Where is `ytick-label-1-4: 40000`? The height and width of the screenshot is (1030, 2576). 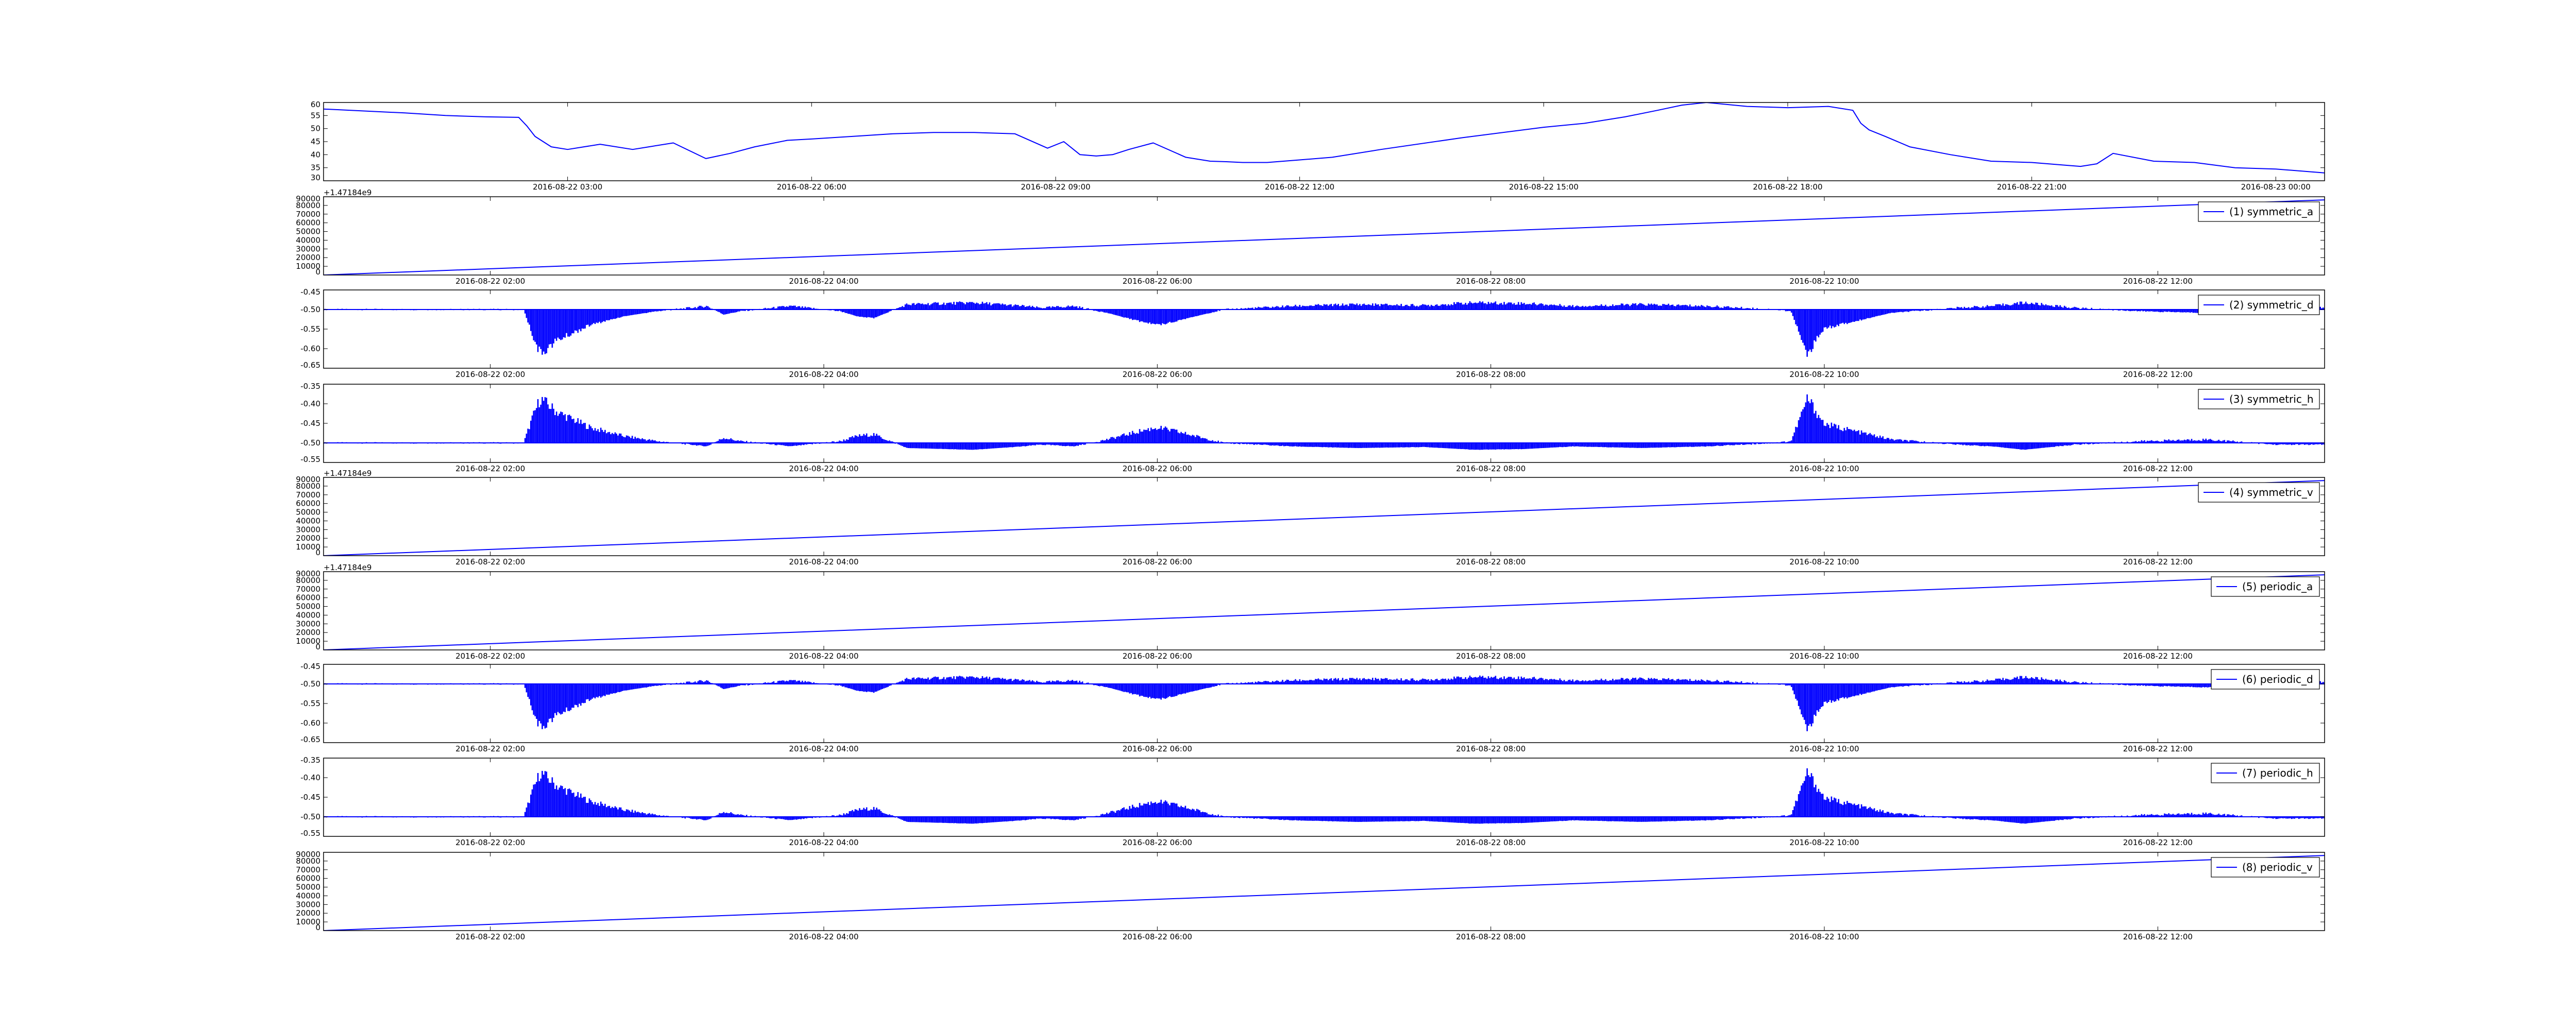
ytick-label-1-4: 40000 is located at coordinates (308, 240).